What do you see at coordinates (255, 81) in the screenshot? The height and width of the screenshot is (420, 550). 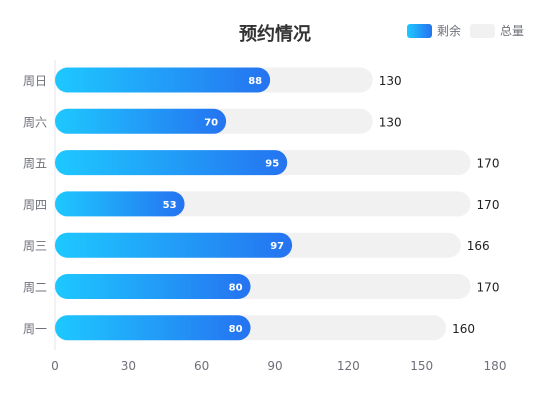 I see `bar-remaining-value-label: 88` at bounding box center [255, 81].